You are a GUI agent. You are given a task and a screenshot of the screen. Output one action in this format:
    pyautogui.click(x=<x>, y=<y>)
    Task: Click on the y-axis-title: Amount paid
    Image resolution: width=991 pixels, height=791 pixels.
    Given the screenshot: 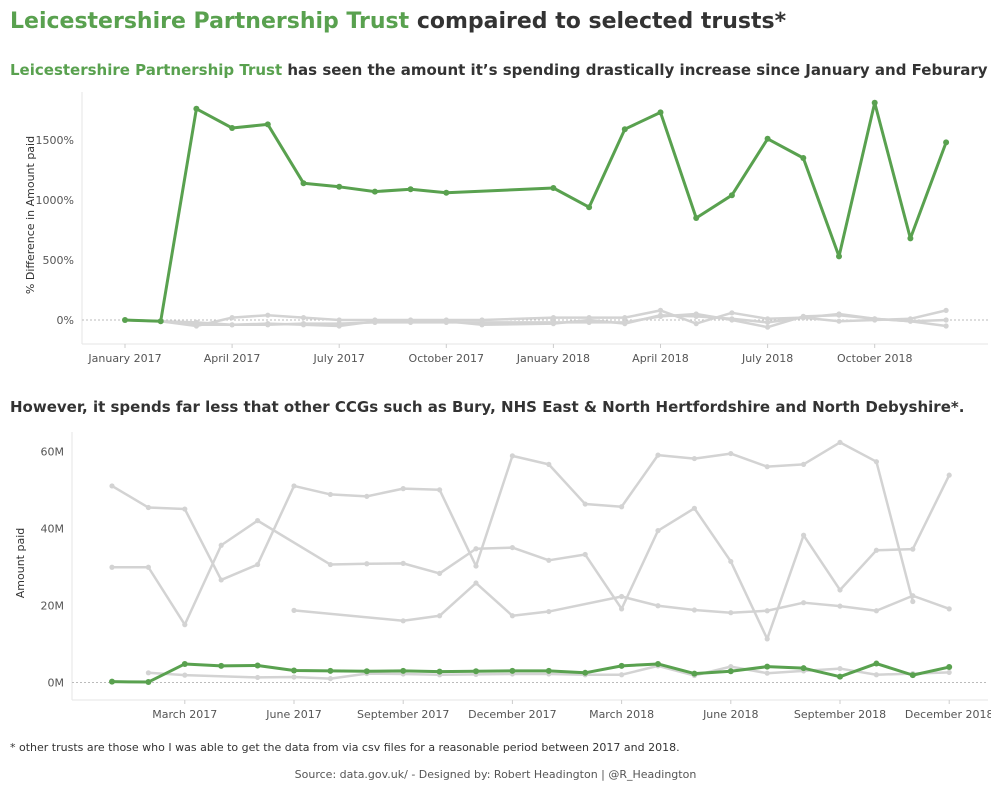 What is the action you would take?
    pyautogui.click(x=20, y=563)
    